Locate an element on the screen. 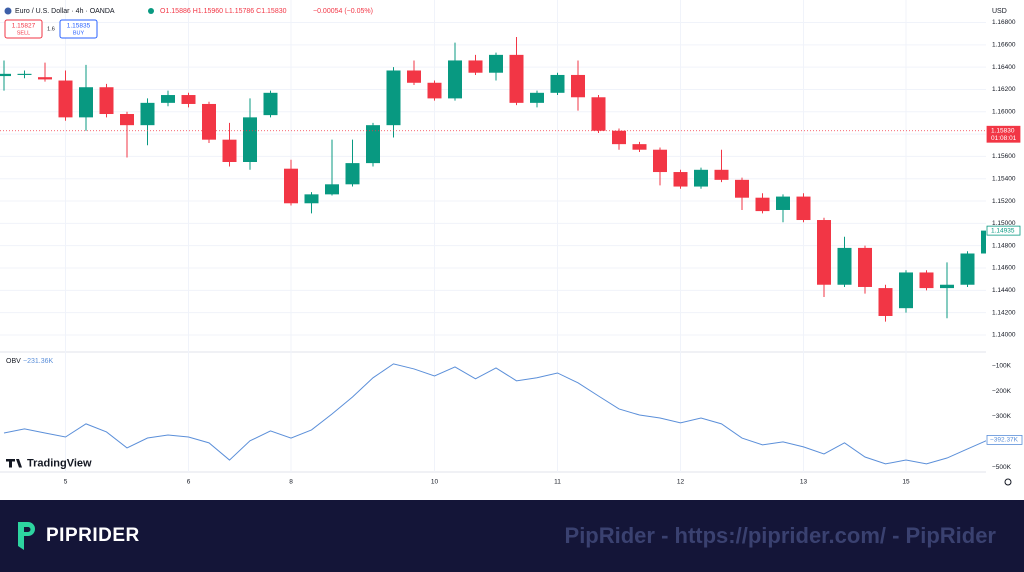 The image size is (1024, 572). watermark: TradingView is located at coordinates (49, 463).